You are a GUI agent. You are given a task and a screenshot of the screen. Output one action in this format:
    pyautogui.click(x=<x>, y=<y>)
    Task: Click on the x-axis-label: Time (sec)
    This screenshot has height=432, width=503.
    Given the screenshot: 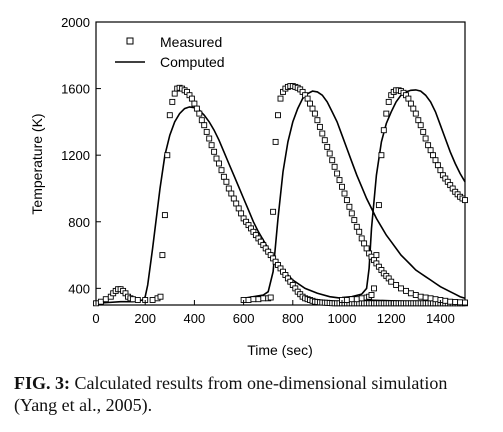 What is the action you would take?
    pyautogui.click(x=280, y=350)
    